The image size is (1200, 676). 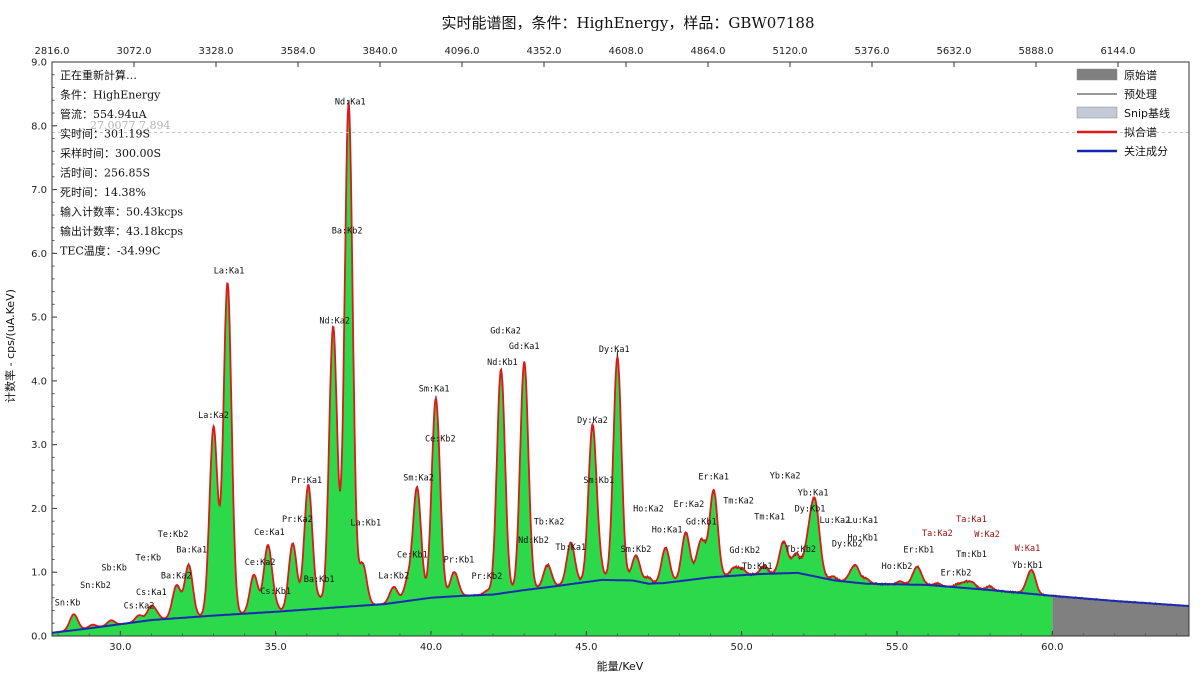 I want to click on y-tick-label: 1.0, so click(x=39, y=573).